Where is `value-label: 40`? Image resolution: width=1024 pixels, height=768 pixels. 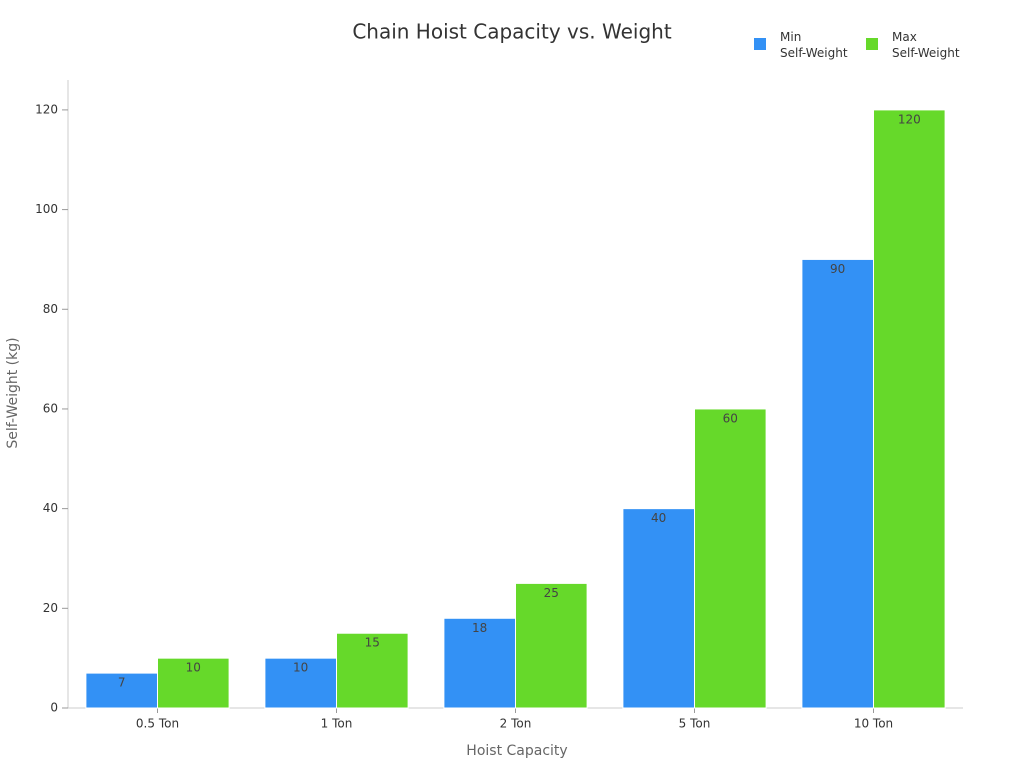 value-label: 40 is located at coordinates (658, 518).